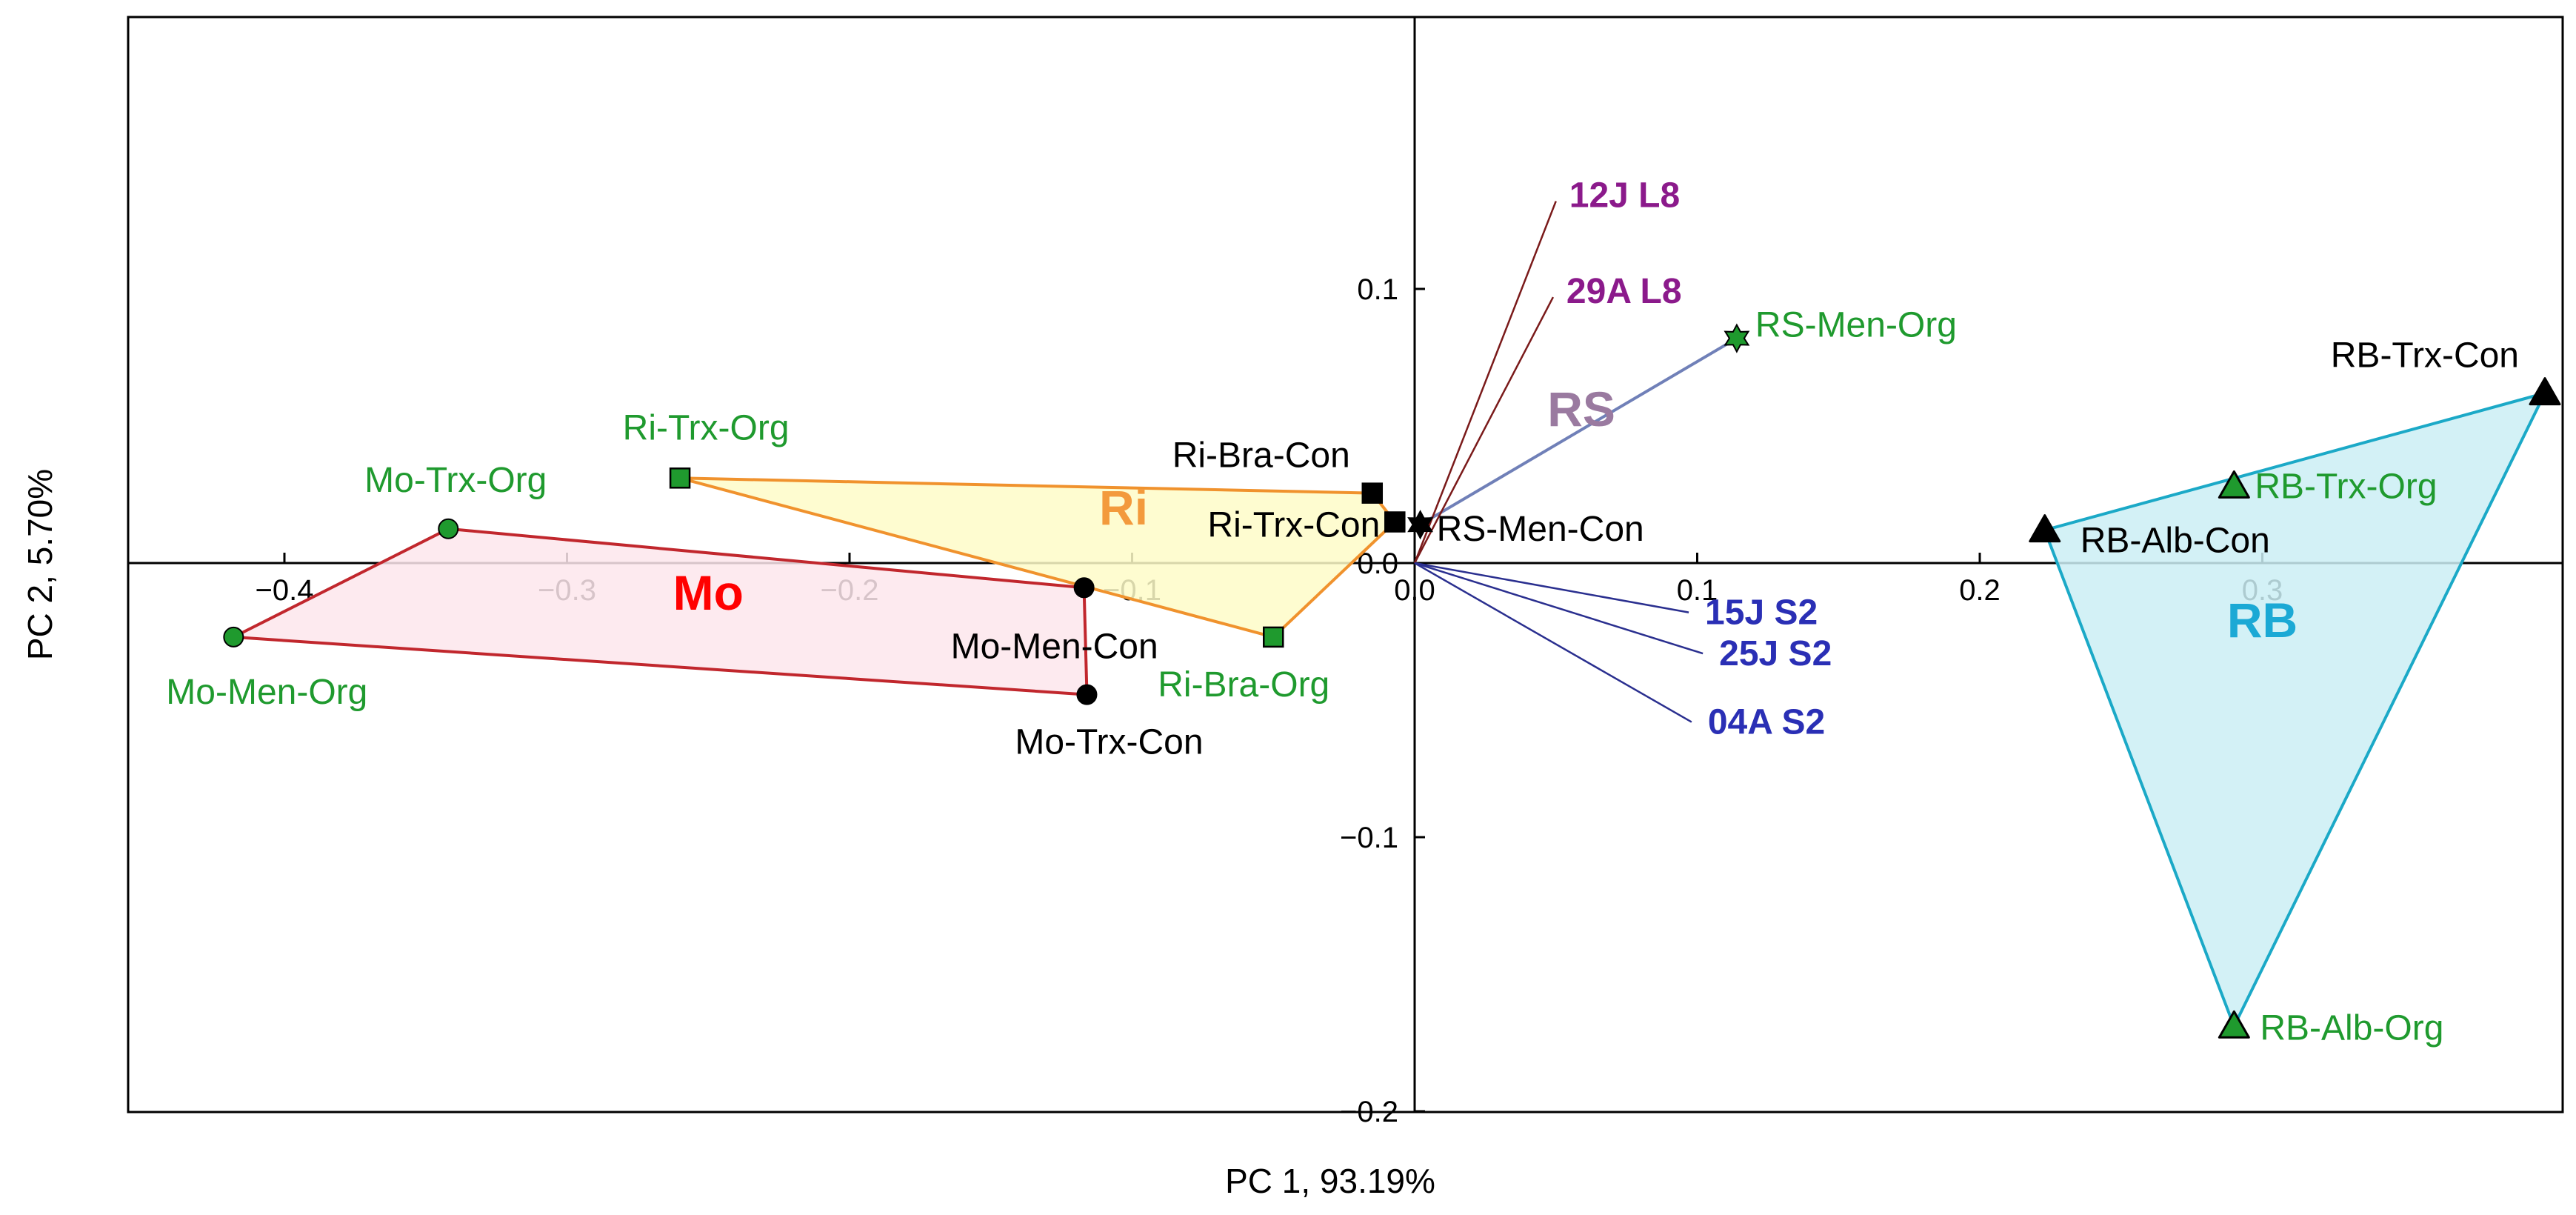  Describe the element at coordinates (1414, 590) in the screenshot. I see `x-tick-label: 0.0` at that location.